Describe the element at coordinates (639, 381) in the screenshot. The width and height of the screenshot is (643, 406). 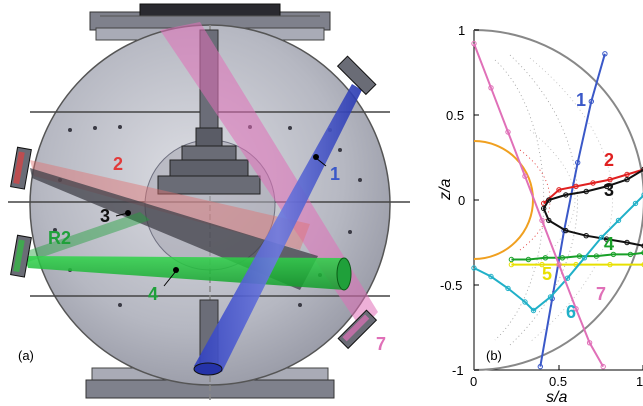
I see `x-tick-1: 1` at that location.